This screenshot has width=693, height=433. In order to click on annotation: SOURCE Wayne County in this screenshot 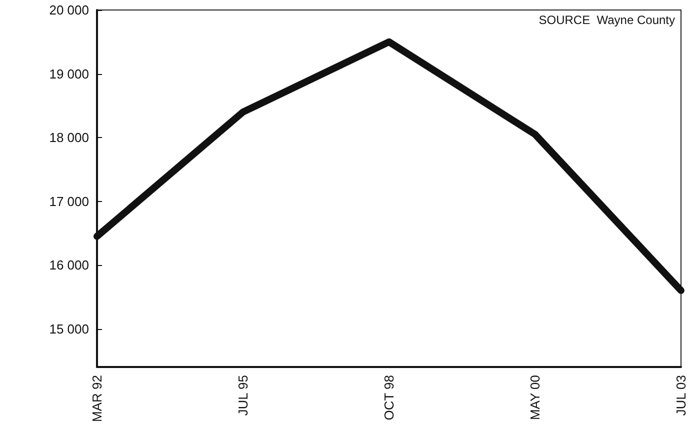, I will do `click(606, 20)`.